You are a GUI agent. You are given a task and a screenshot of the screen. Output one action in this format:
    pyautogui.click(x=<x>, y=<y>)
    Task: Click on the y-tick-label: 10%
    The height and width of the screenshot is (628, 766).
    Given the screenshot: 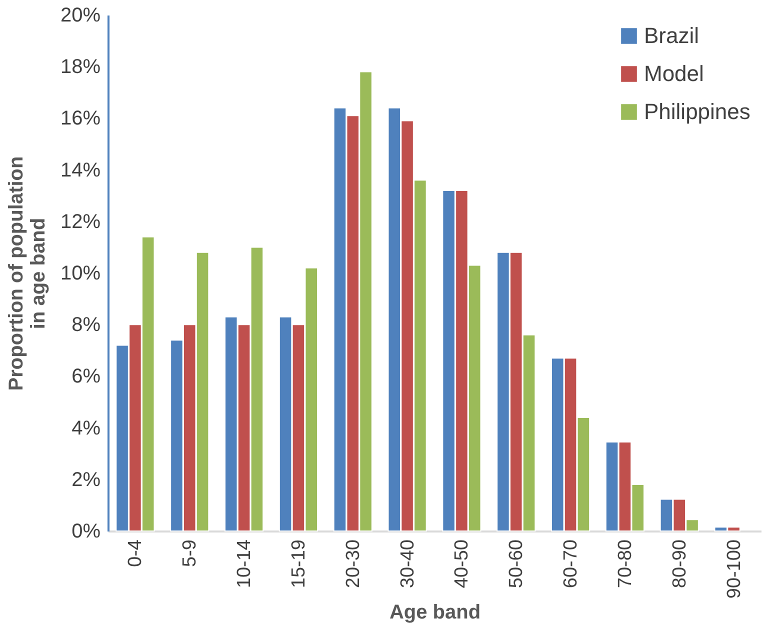 What is the action you would take?
    pyautogui.click(x=80, y=273)
    